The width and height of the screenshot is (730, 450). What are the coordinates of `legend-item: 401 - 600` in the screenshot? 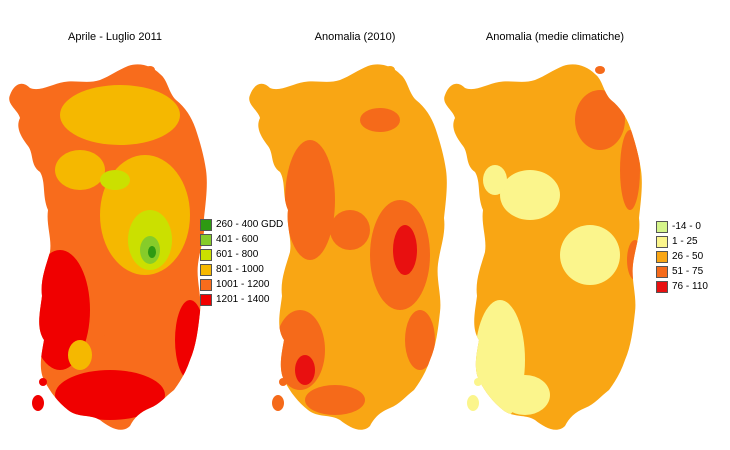 It's located at (229, 239).